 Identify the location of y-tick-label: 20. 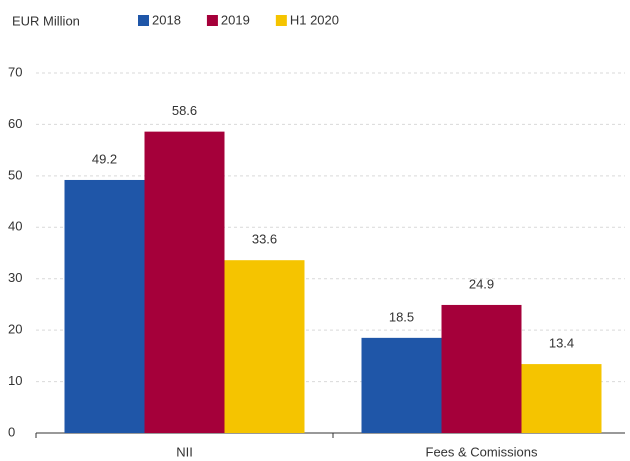
(15, 329).